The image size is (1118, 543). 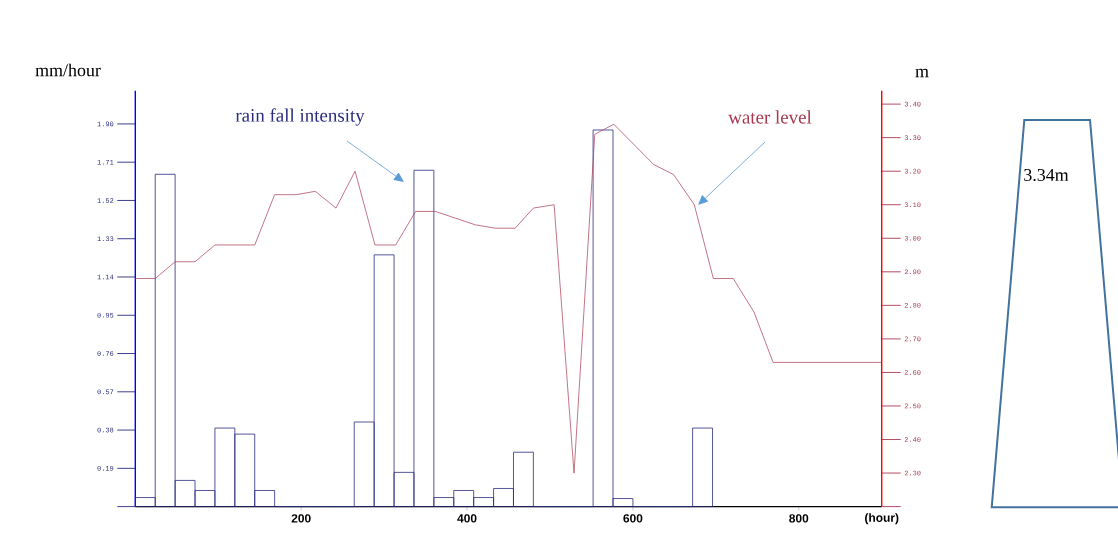 I want to click on x-tick-label: 800, so click(x=799, y=518).